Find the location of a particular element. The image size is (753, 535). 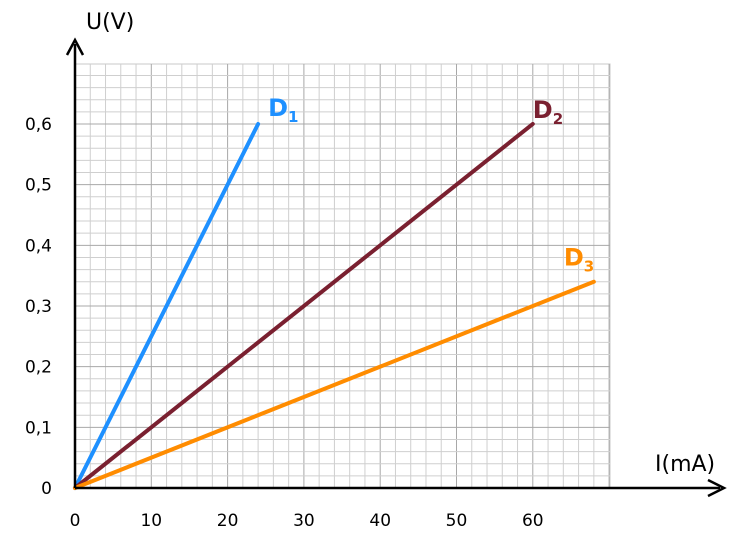

x-tick-label: 0 is located at coordinates (75, 521).